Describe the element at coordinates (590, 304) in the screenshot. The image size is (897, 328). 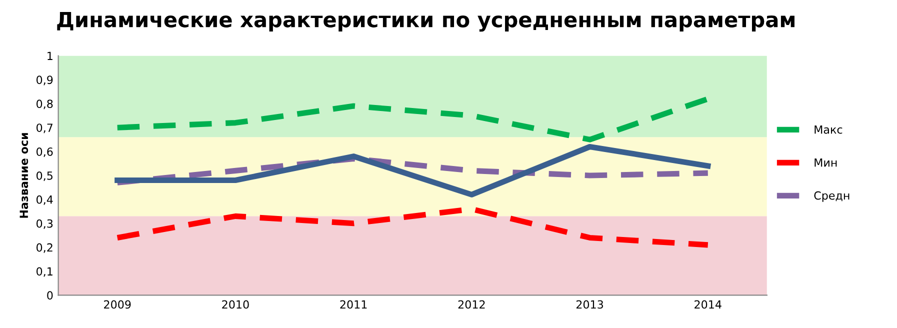
I see `x-tick-label: 2013` at that location.